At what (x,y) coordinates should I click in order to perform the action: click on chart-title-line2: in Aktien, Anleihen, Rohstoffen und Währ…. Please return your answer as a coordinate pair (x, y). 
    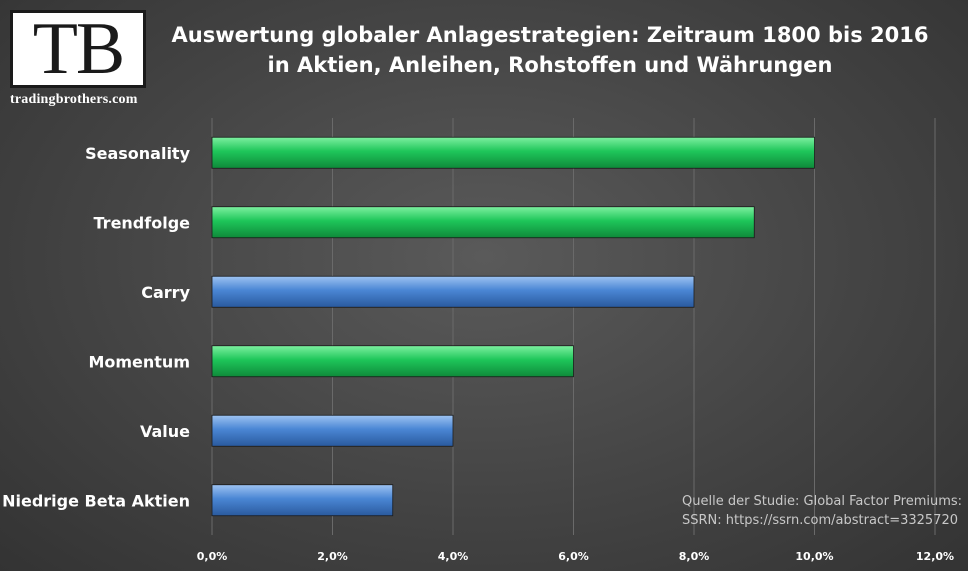
    Looking at the image, I should click on (550, 65).